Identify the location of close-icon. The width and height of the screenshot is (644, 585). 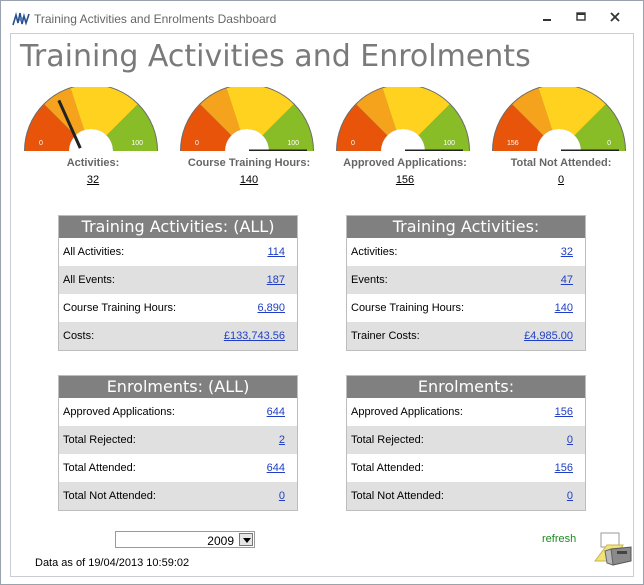
(615, 17).